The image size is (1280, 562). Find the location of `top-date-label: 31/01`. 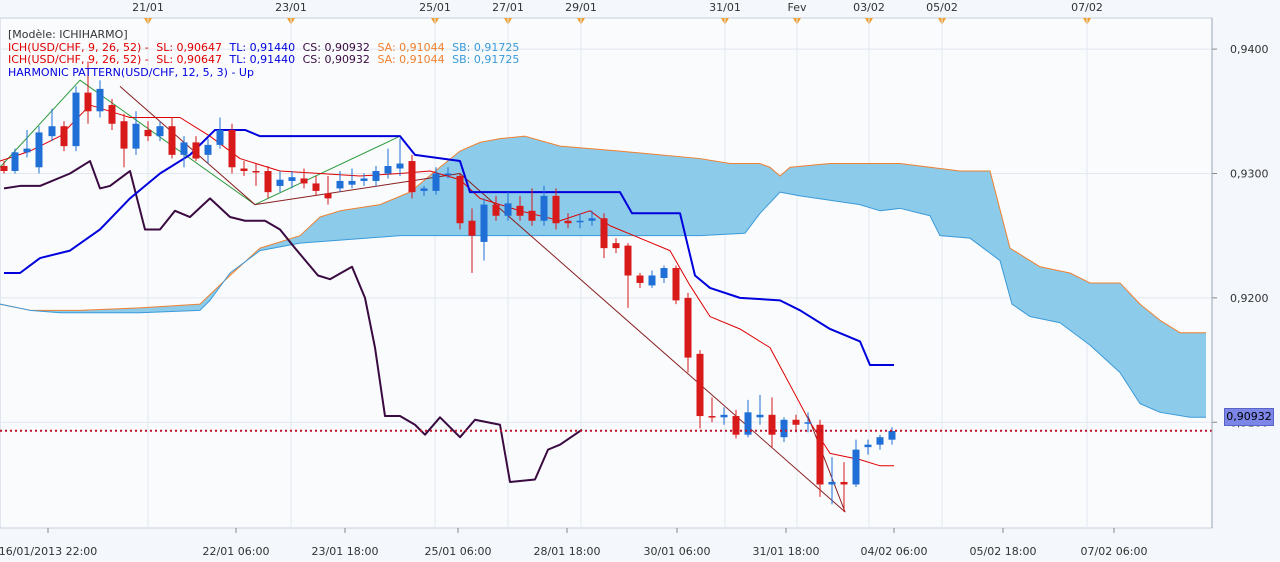

top-date-label: 31/01 is located at coordinates (725, 7).